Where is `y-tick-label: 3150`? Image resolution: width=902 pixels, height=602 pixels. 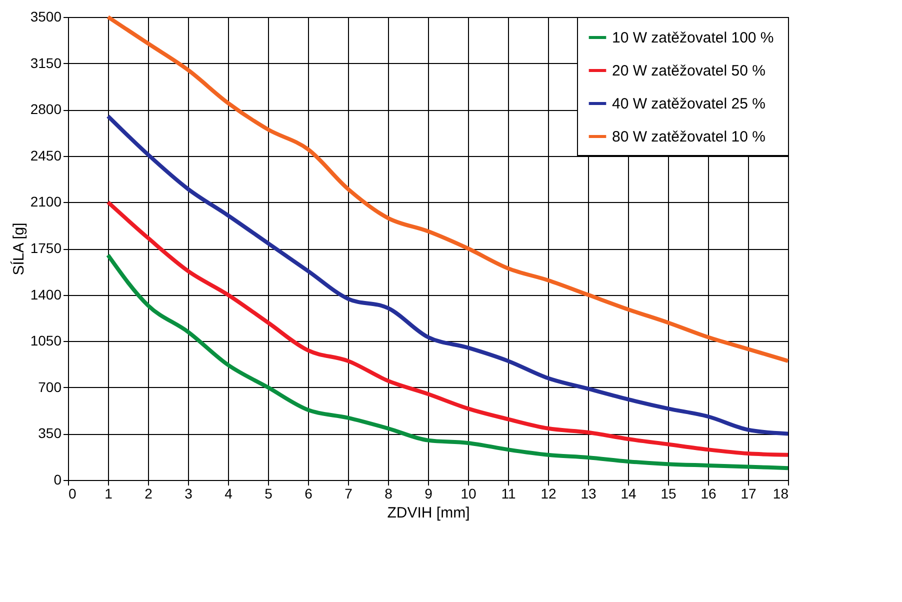
y-tick-label: 3150 is located at coordinates (46, 62).